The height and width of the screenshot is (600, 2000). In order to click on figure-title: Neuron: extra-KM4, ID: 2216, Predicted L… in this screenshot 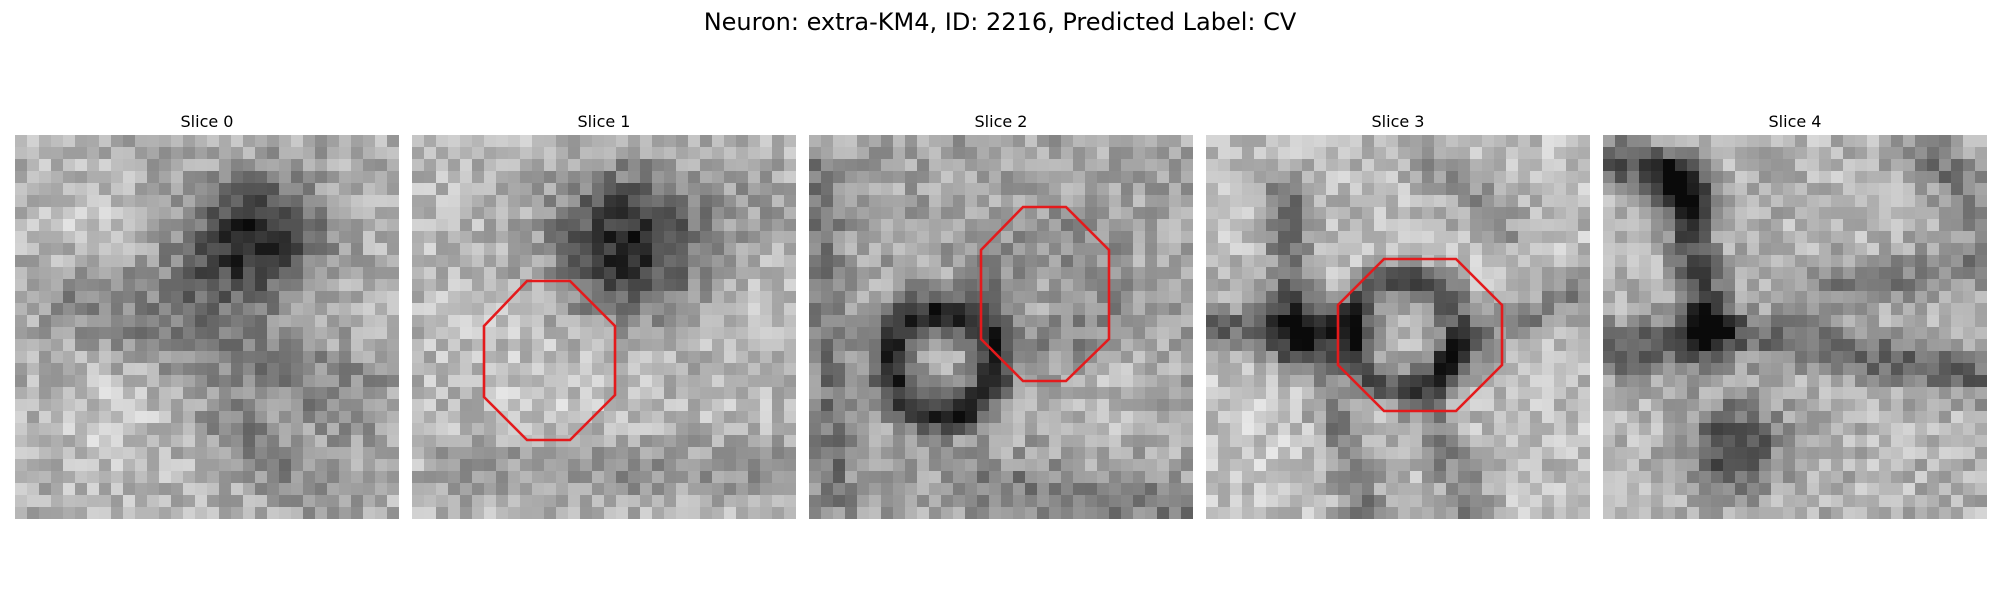, I will do `click(1000, 22)`.